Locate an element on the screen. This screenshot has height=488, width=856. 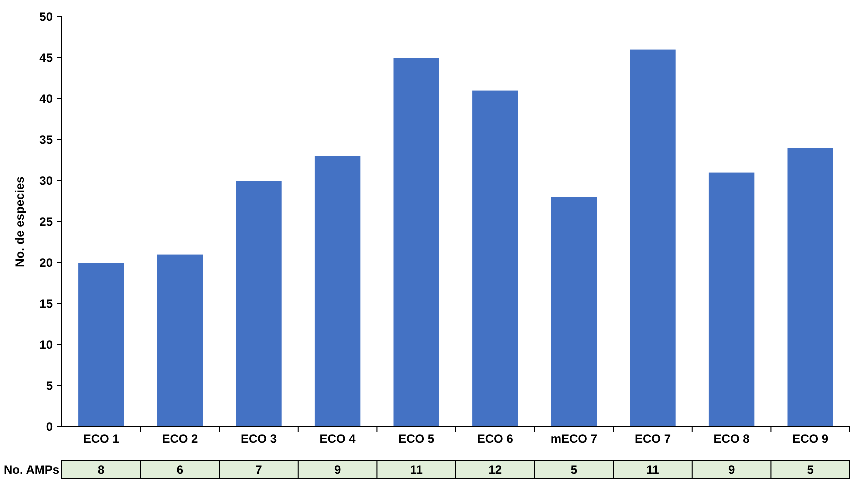
y-tick-label: 50 is located at coordinates (47, 17).